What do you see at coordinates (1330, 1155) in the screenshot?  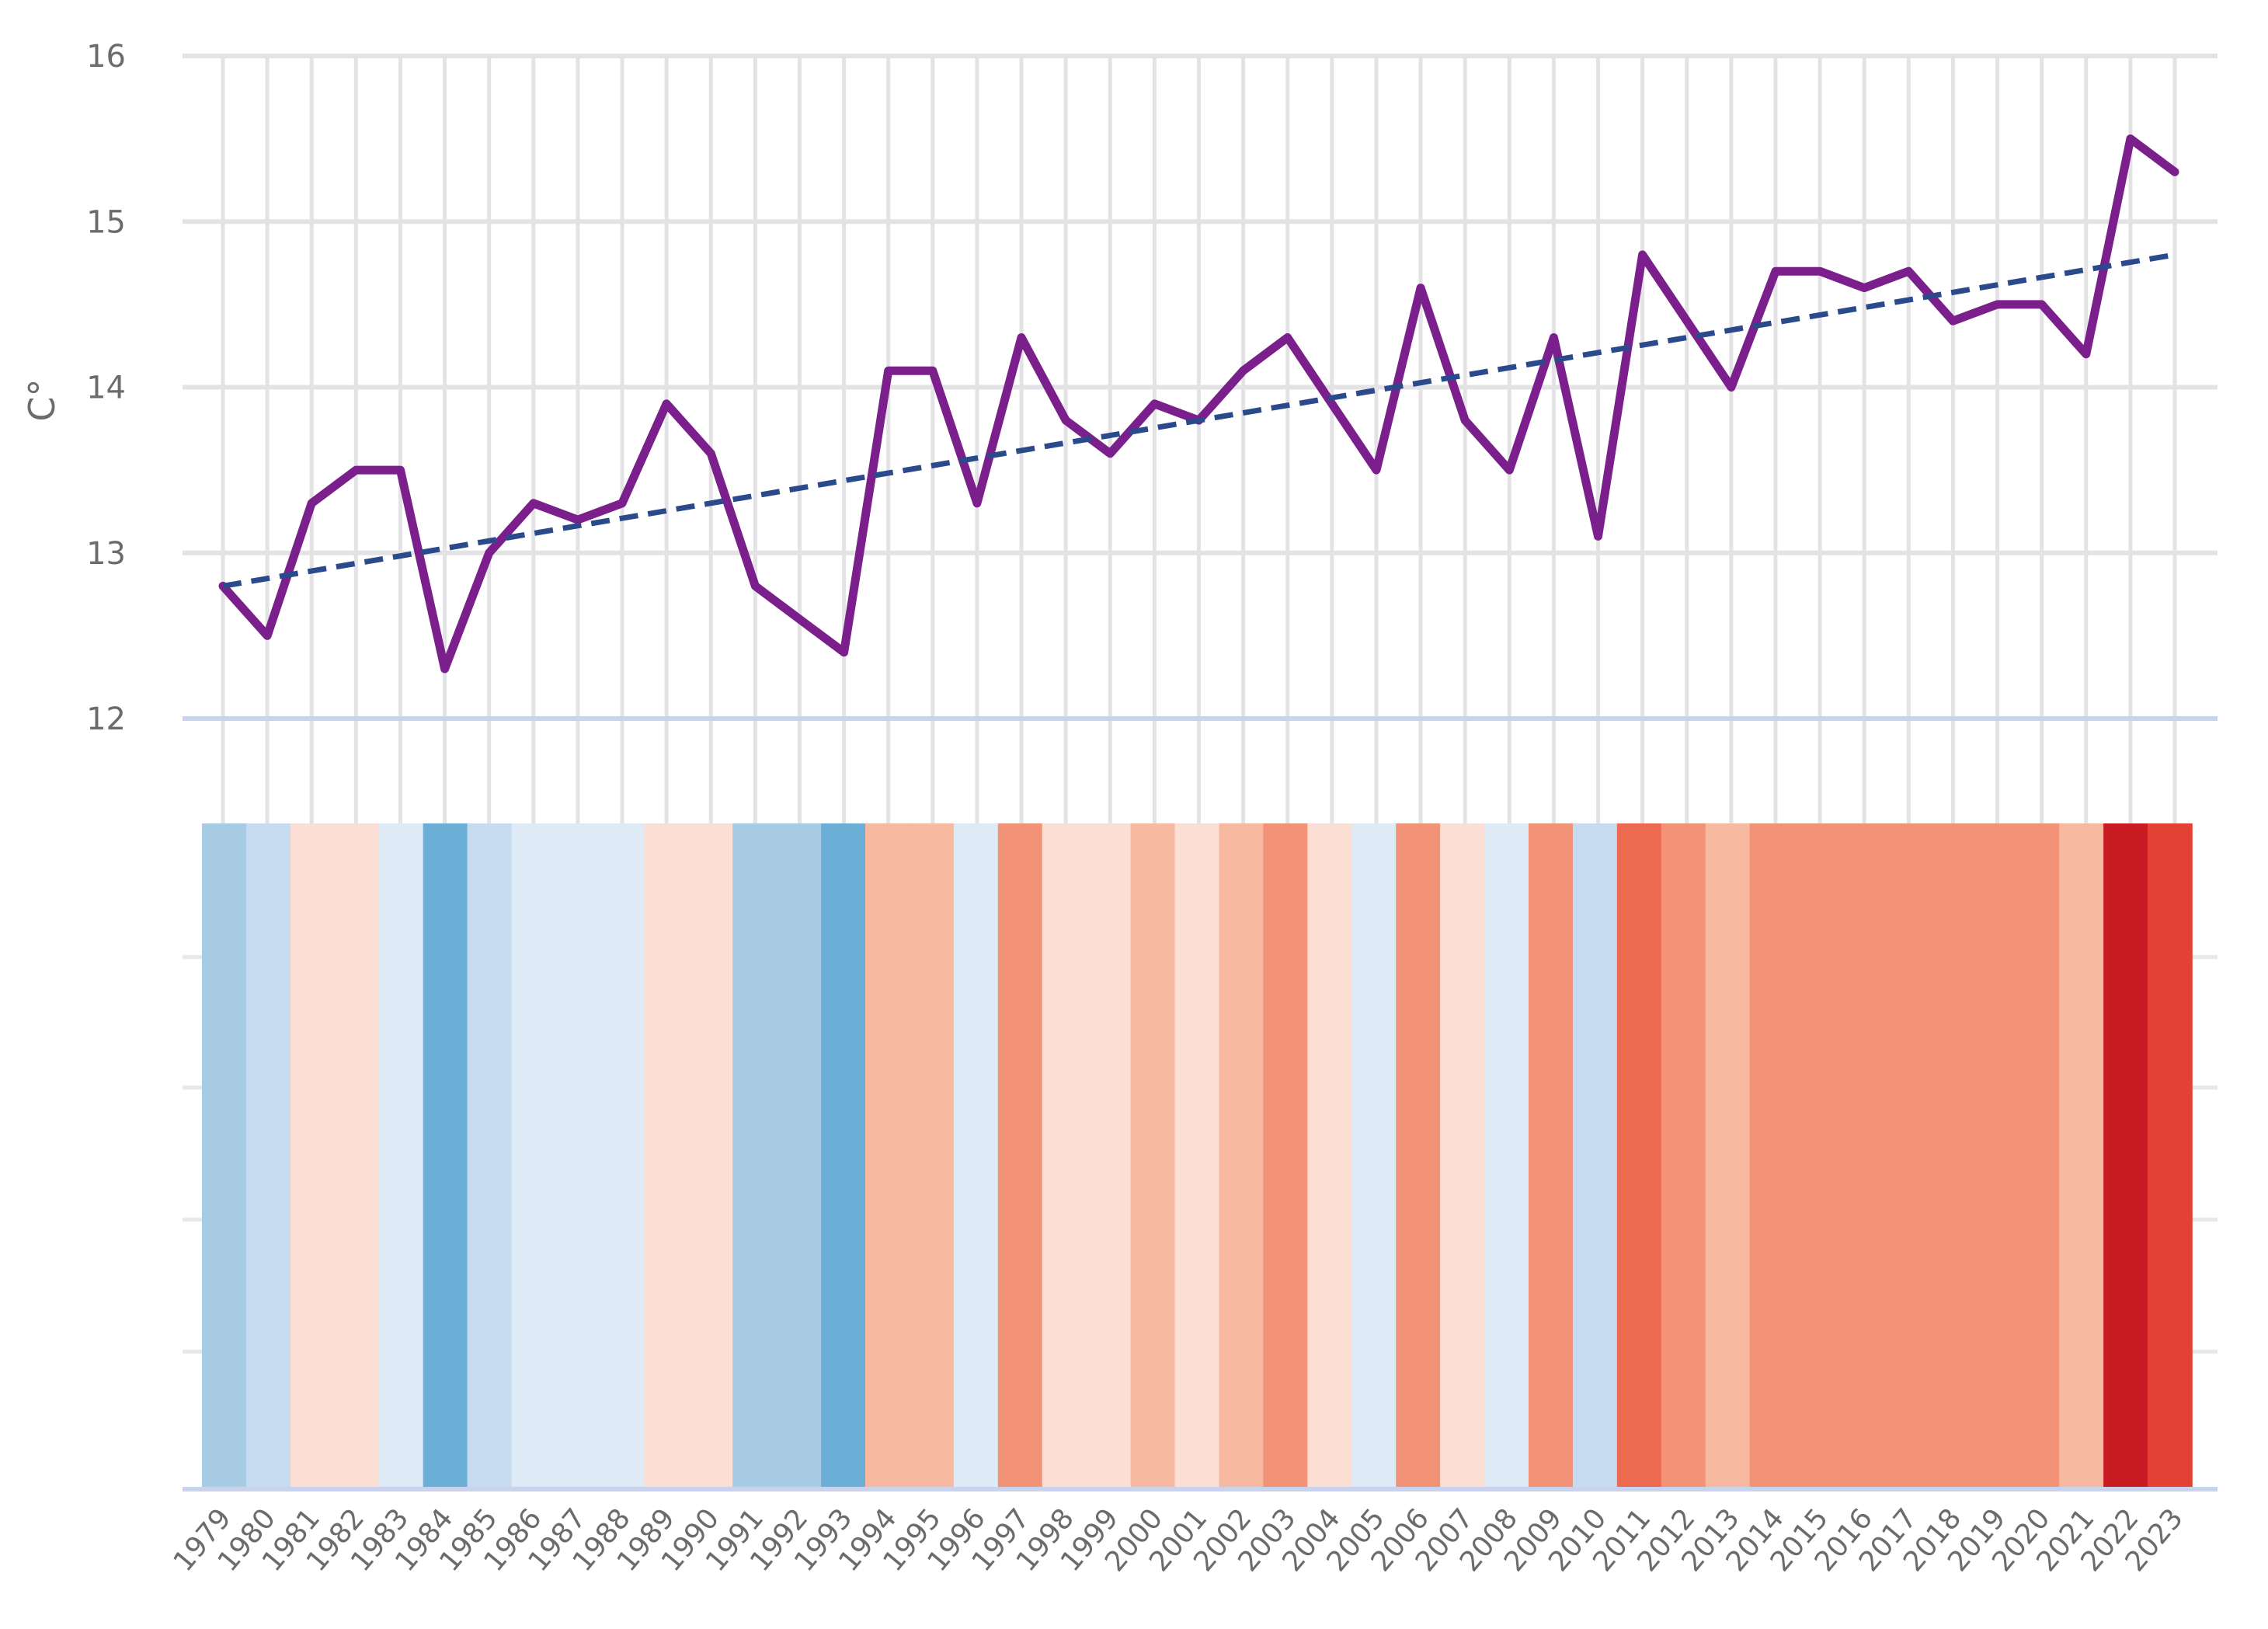 I see `stripe-2004` at bounding box center [1330, 1155].